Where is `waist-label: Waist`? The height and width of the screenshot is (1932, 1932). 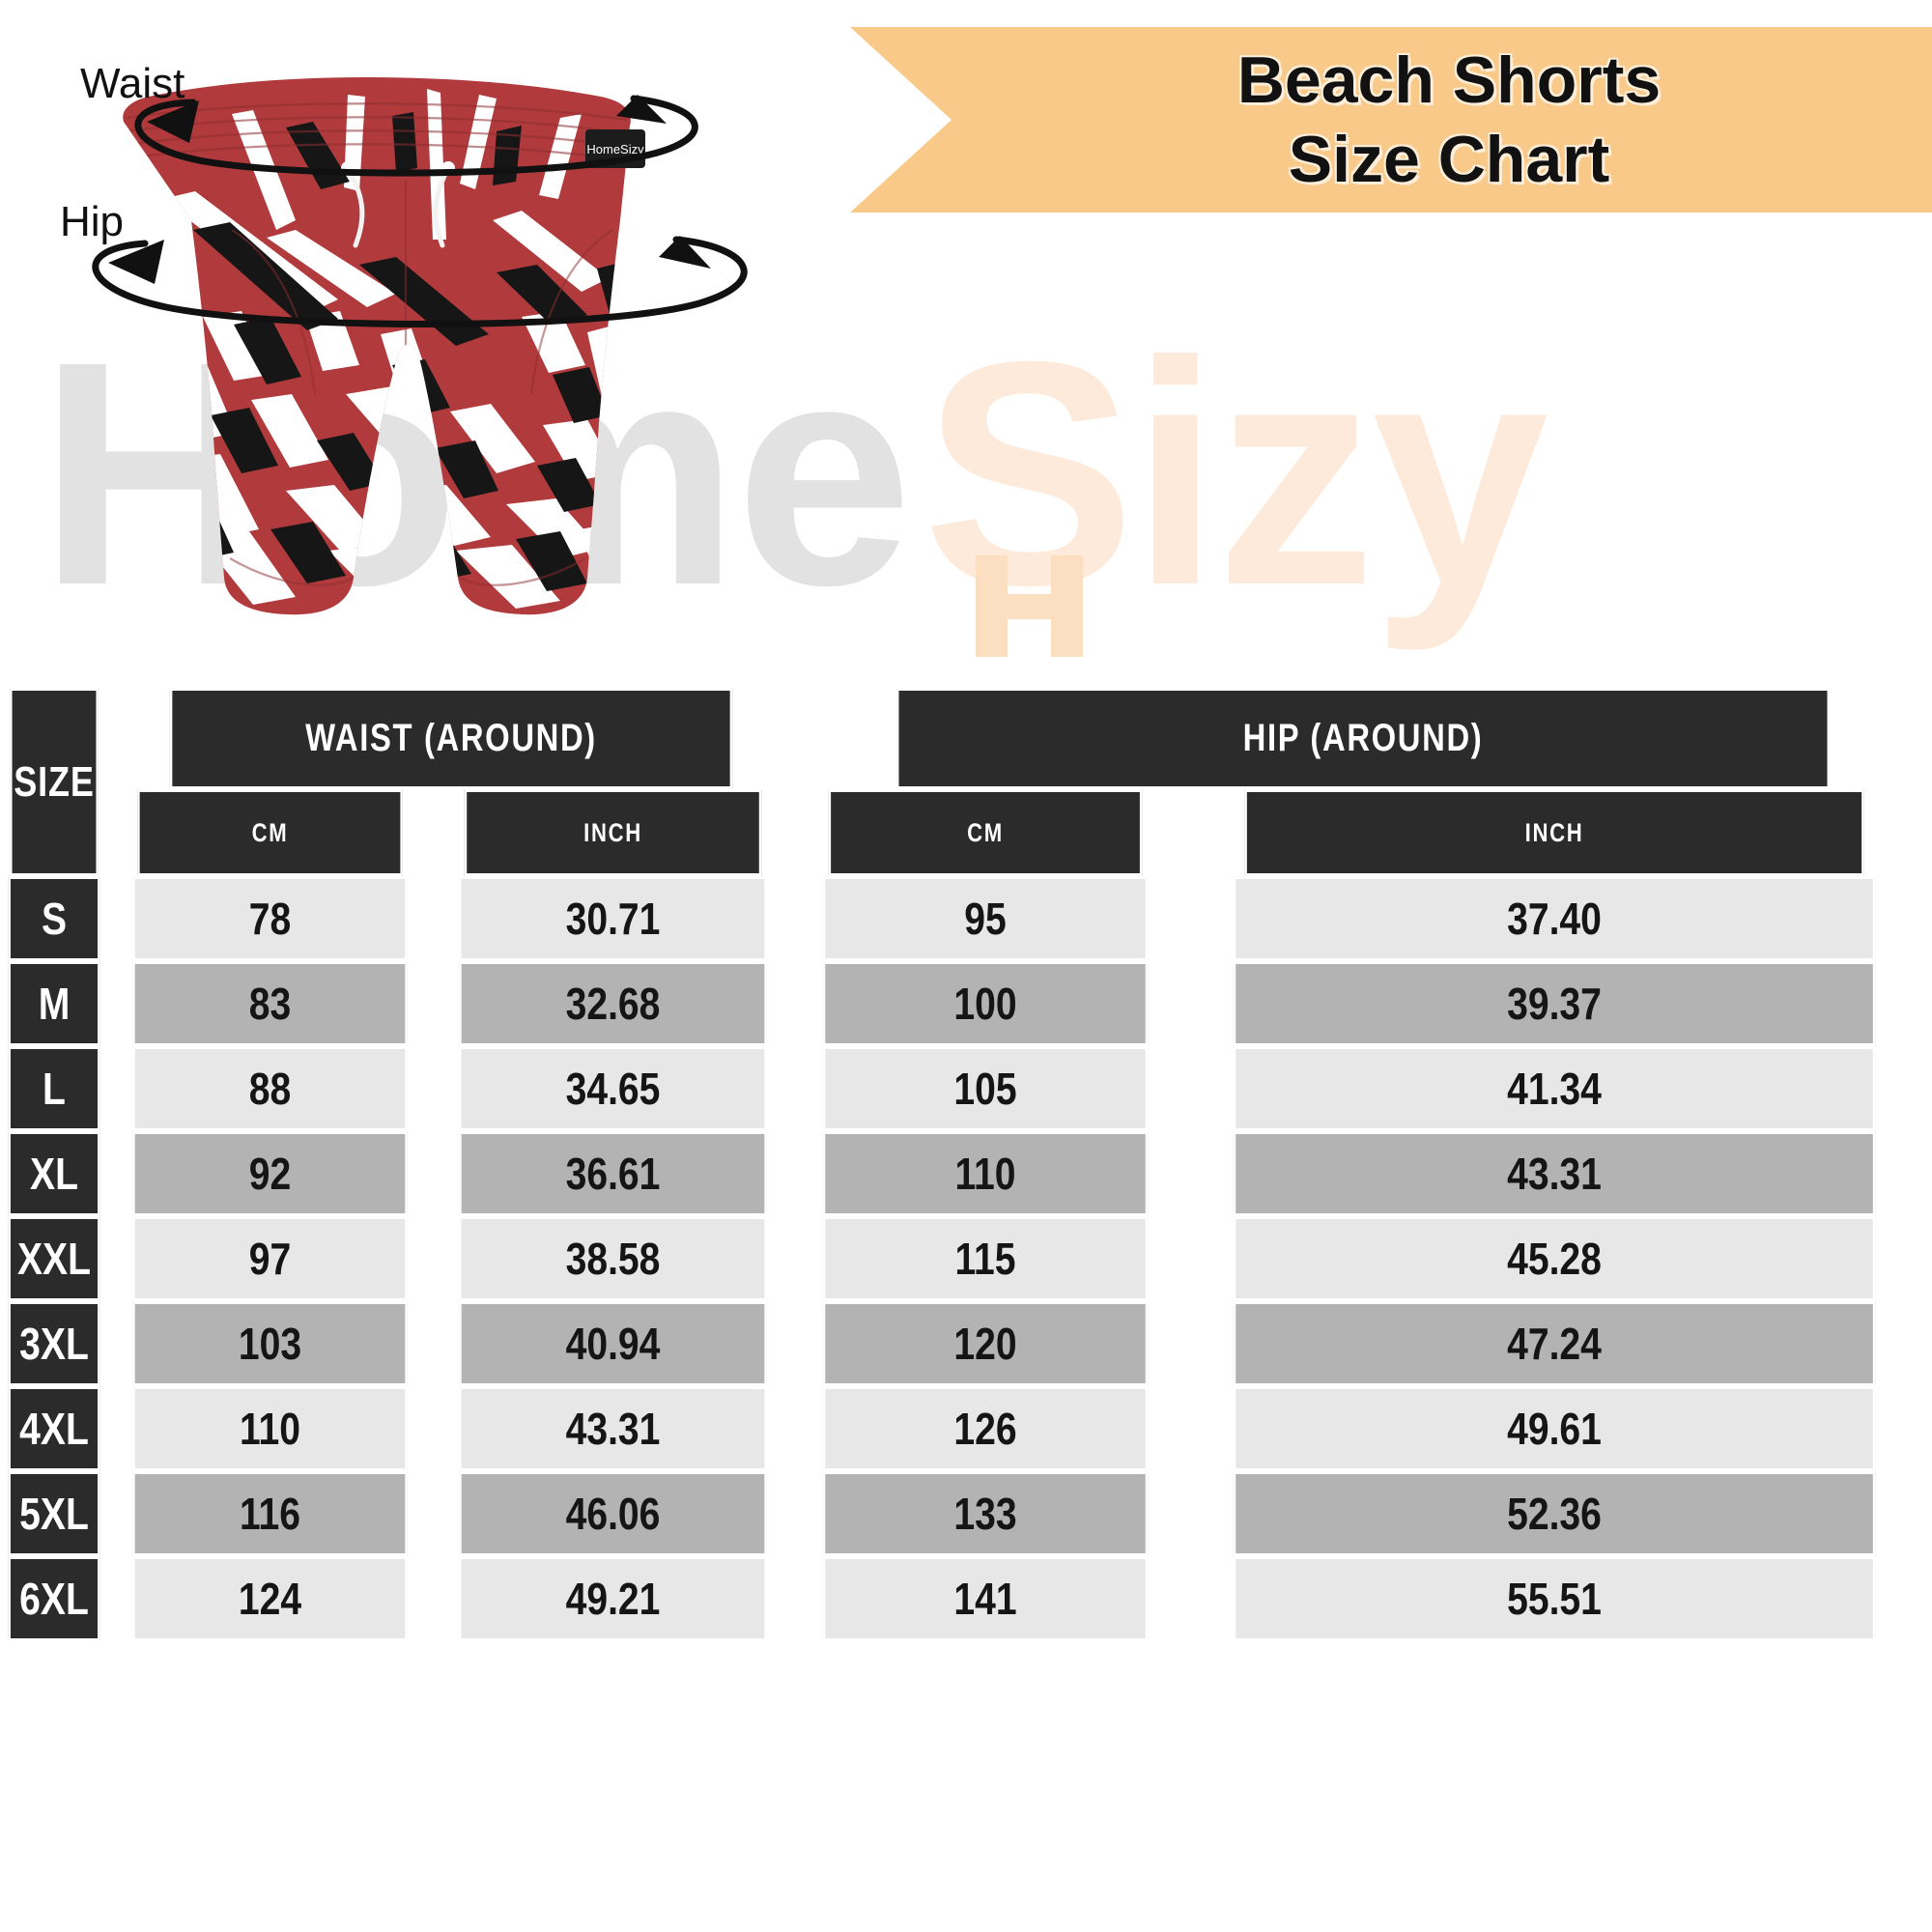 waist-label: Waist is located at coordinates (132, 83).